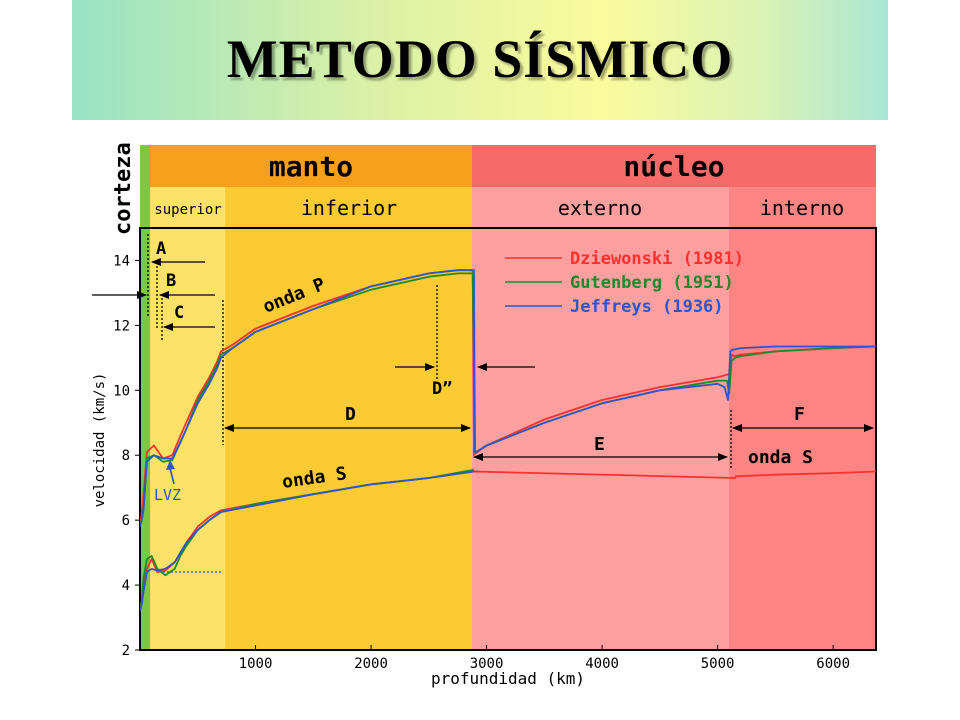  I want to click on y-tick-label: 8, so click(126, 456).